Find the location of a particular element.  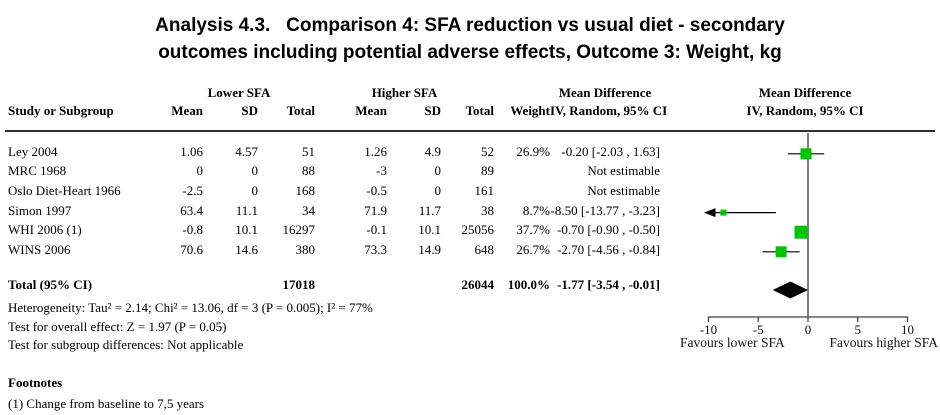

total-higher: 38 is located at coordinates (487, 210).